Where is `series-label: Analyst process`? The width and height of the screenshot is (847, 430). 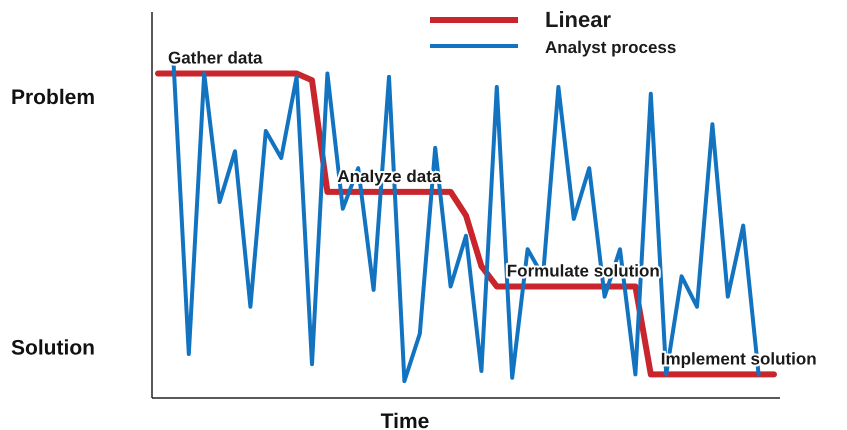
series-label: Analyst process is located at coordinates (610, 47).